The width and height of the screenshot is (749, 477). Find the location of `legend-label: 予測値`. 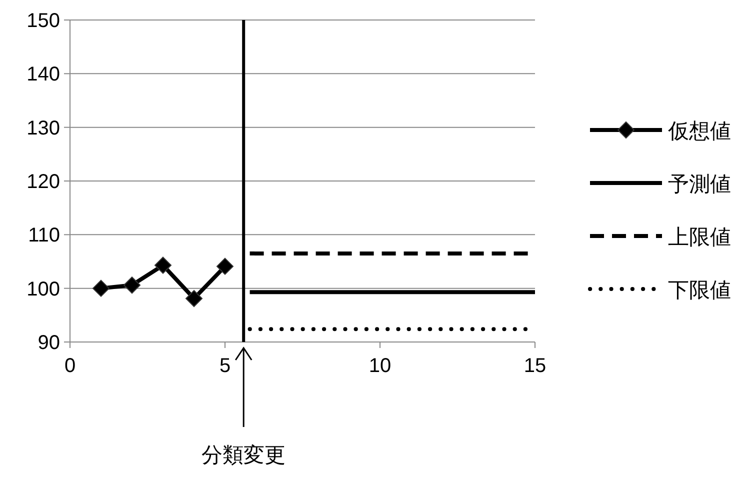

legend-label: 予測値 is located at coordinates (699, 184).